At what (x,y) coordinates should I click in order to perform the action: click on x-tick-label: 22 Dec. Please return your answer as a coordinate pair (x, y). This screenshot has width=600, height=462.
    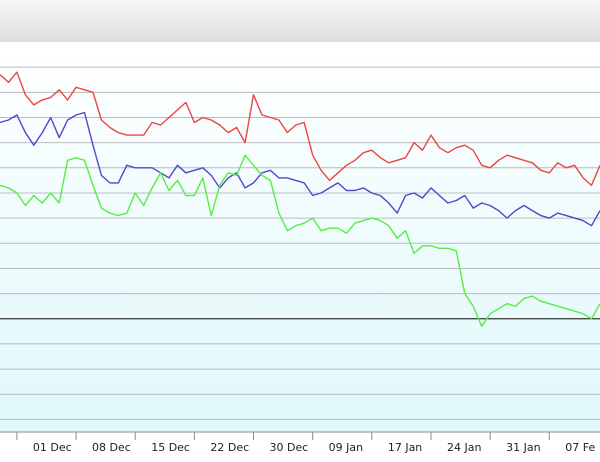
    Looking at the image, I should click on (229, 447).